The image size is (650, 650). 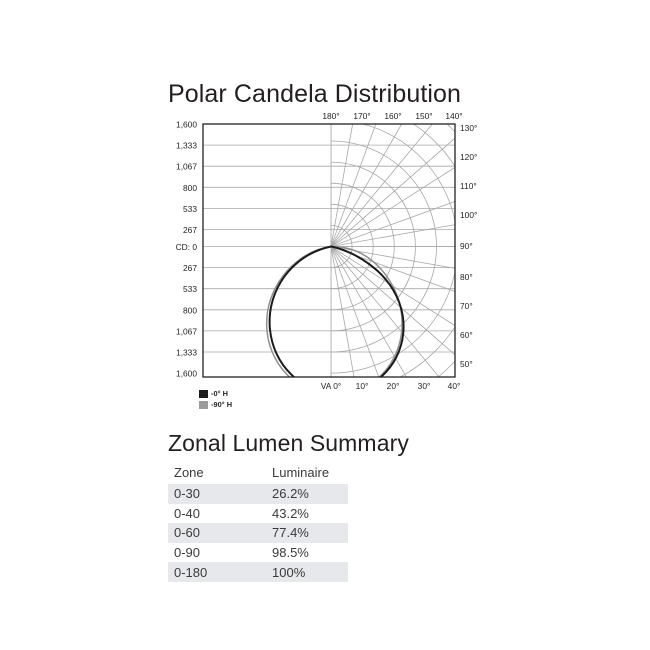 I want to click on legend-item-0h: -0° H, so click(x=215, y=394).